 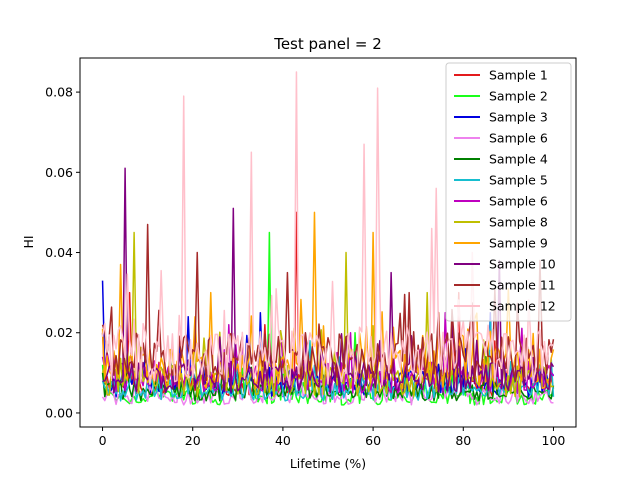 I want to click on y-tick-label: 0.08, so click(x=59, y=92).